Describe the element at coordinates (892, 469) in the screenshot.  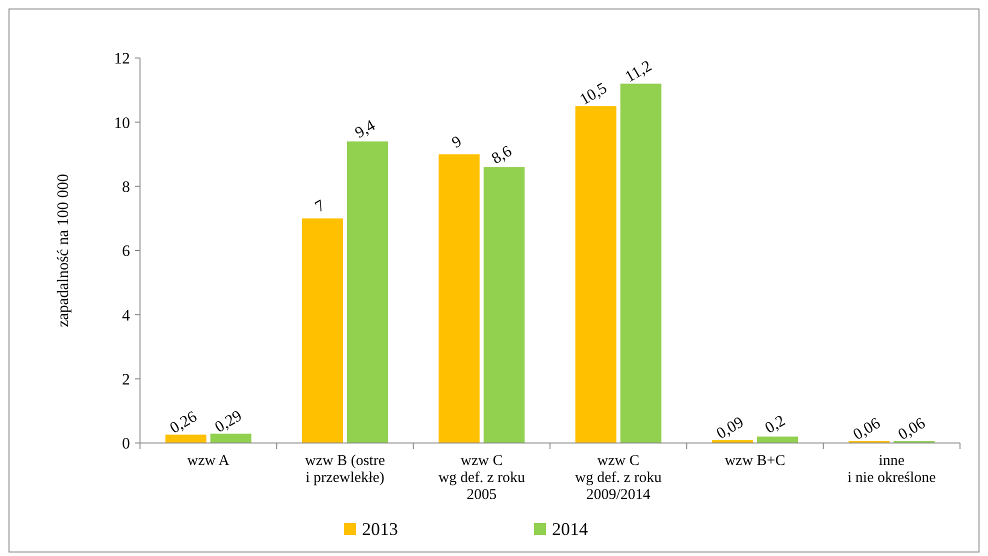
I see `x-tick-label: inne i nie określone` at that location.